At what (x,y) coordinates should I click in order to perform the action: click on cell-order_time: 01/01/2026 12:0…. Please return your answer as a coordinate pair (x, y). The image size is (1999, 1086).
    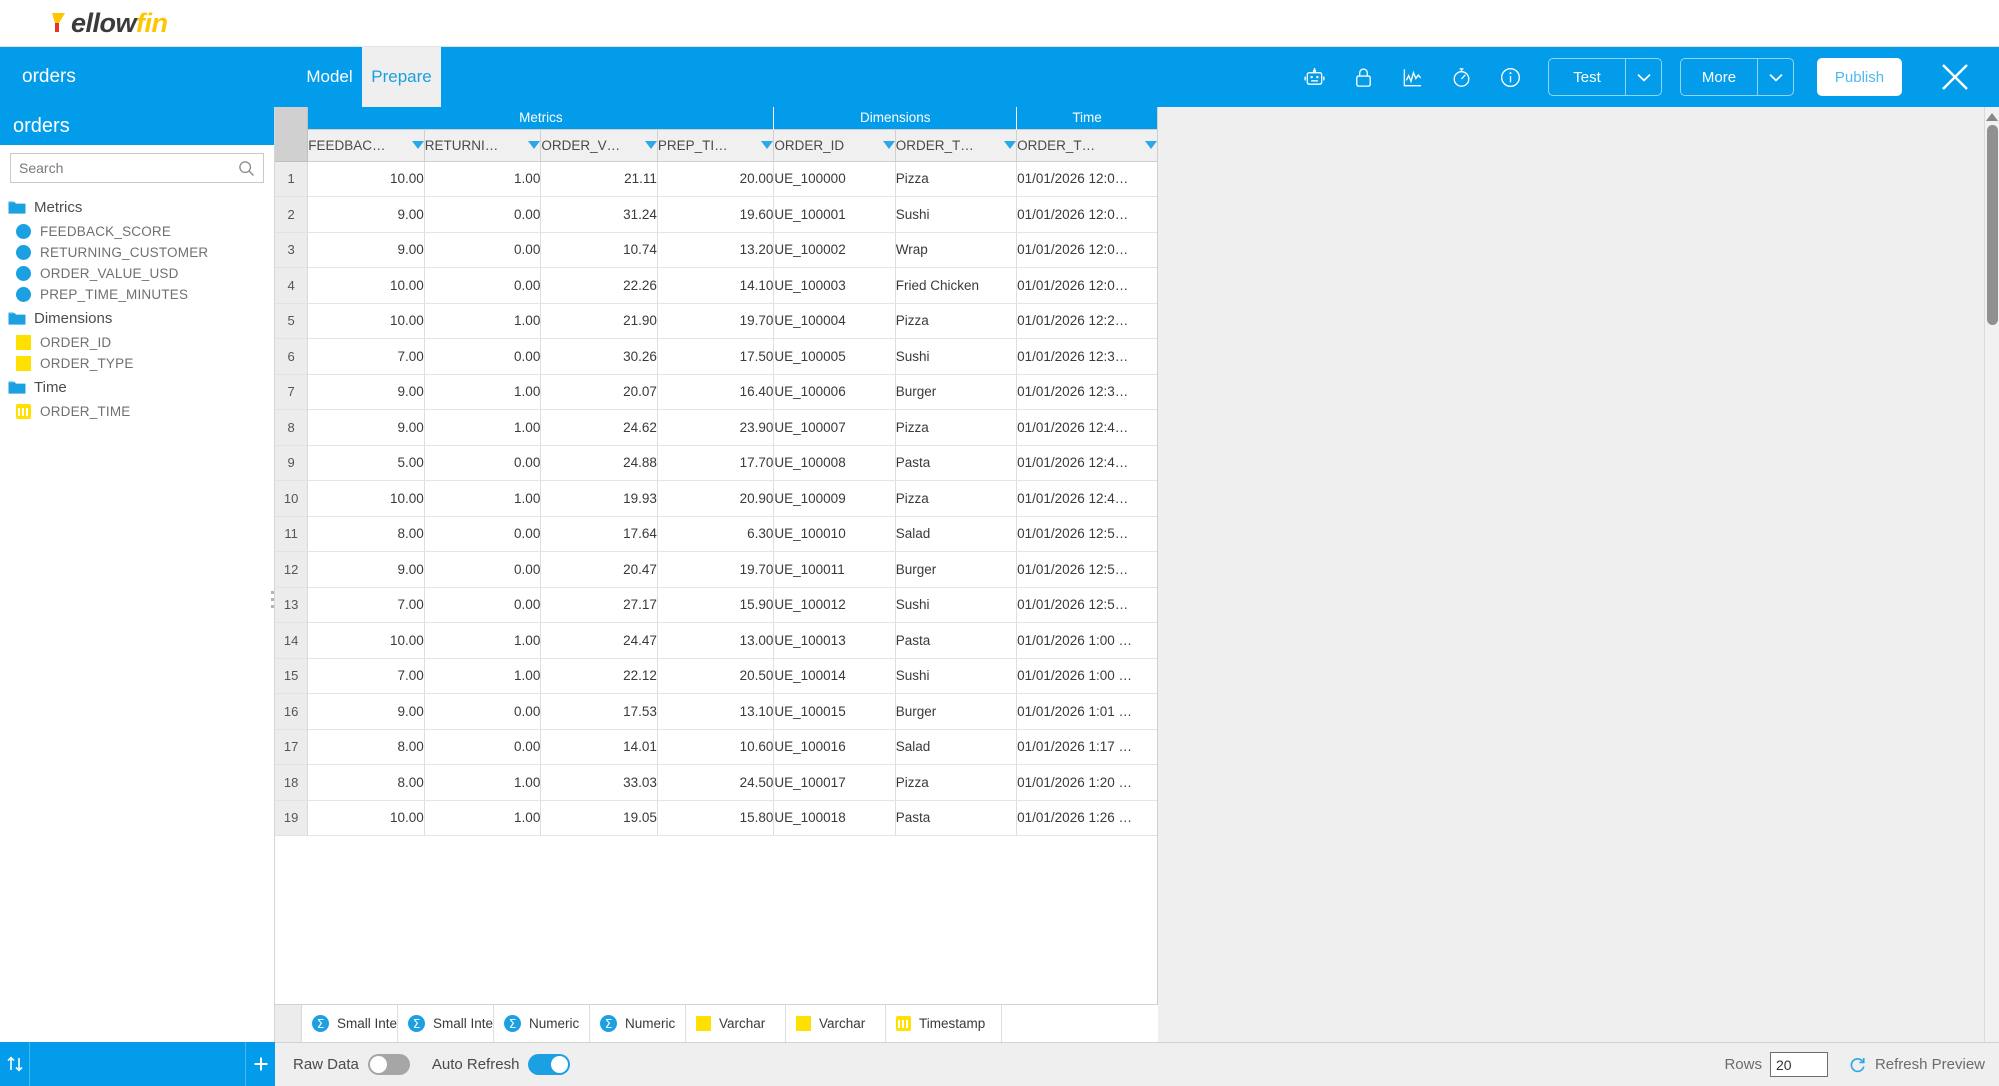
    Looking at the image, I should click on (1086, 285).